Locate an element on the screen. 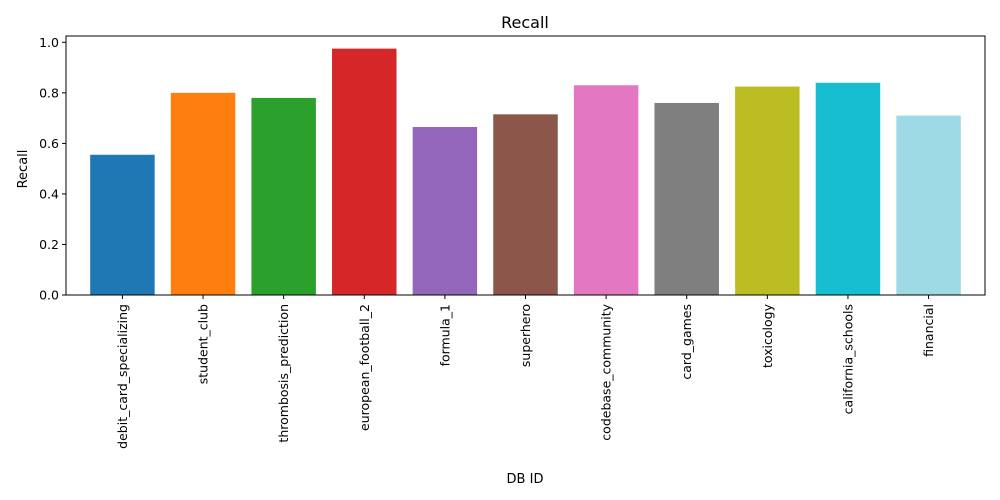 Image resolution: width=1000 pixels, height=500 pixels. x-tick-label: european_football_2 is located at coordinates (364, 367).